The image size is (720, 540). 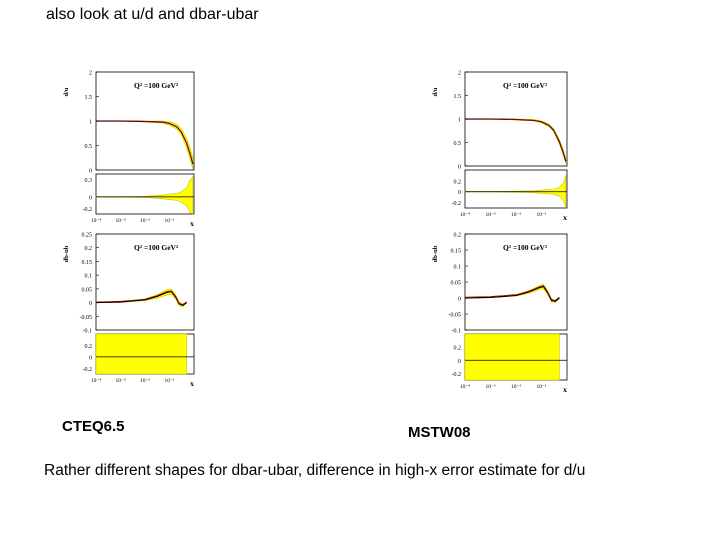 What do you see at coordinates (93, 426) in the screenshot?
I see `left-panel-label: CTEQ6.5` at bounding box center [93, 426].